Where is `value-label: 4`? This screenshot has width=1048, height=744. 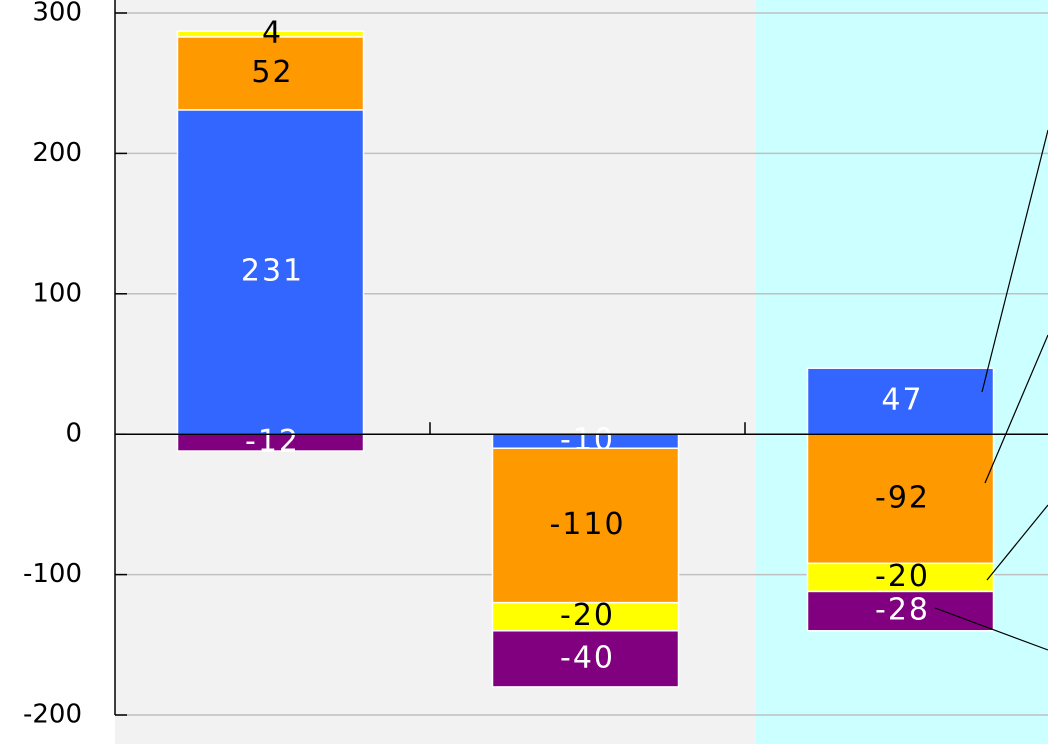 value-label: 4 is located at coordinates (272, 33).